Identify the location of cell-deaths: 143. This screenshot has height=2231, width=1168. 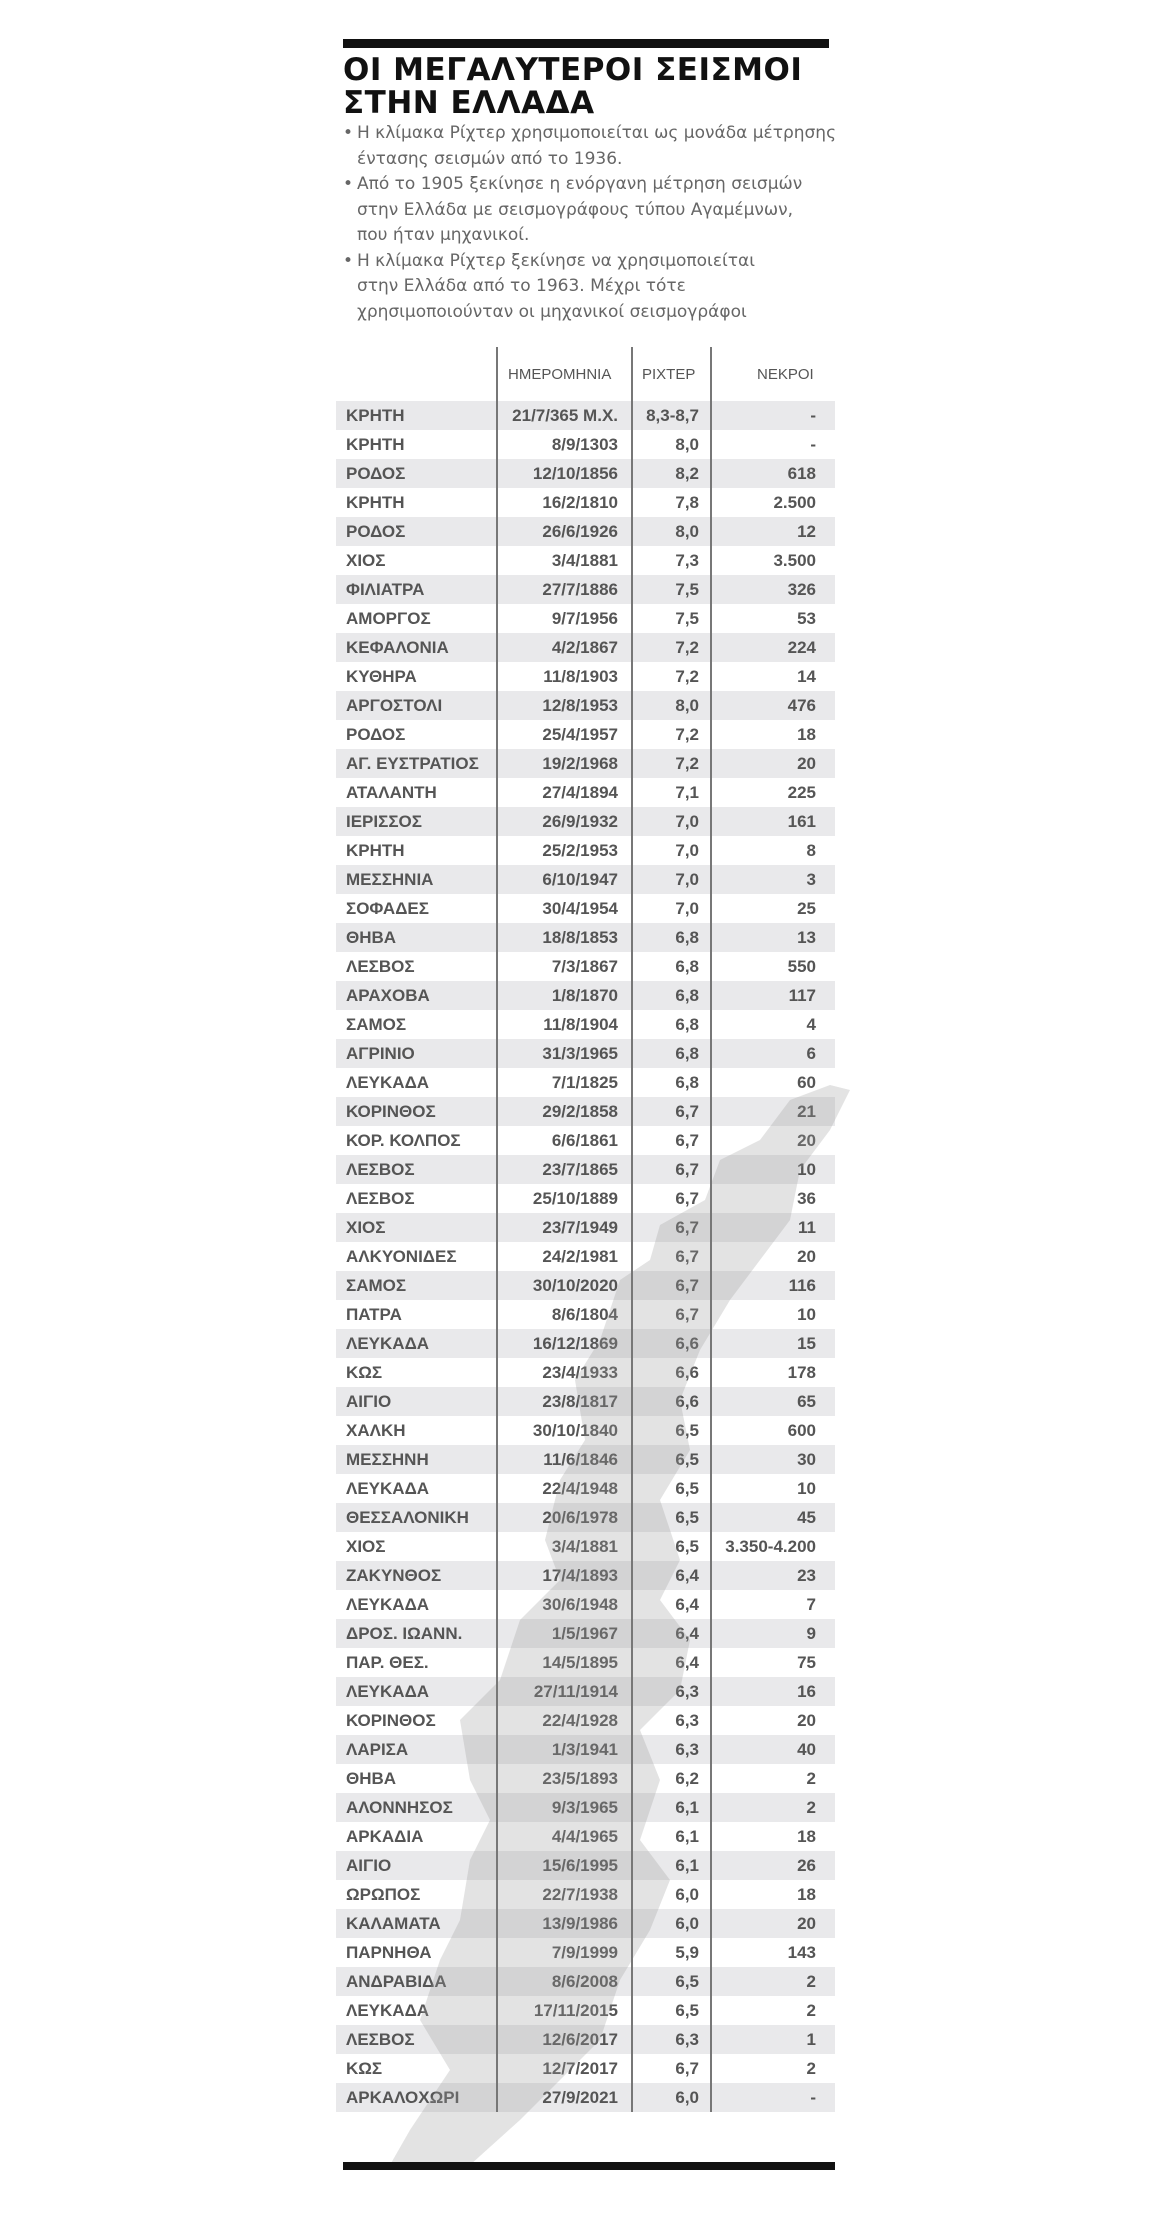
(801, 1952).